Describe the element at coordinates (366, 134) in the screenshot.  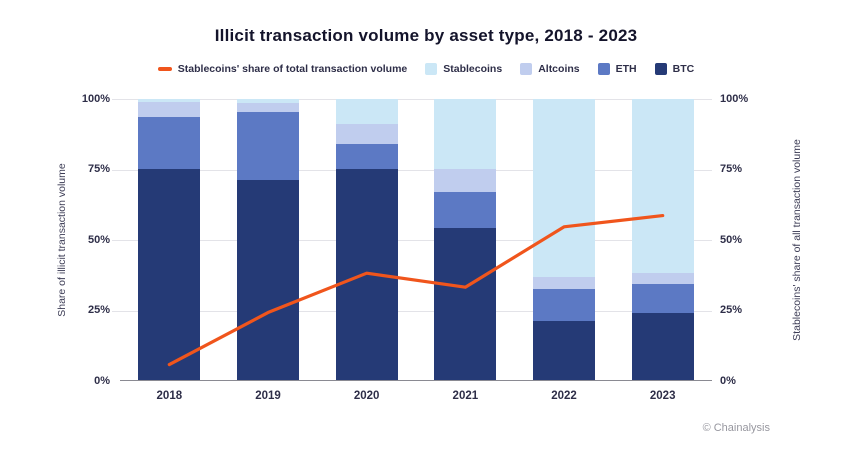
I see `bar-segment-altcoins-2020` at that location.